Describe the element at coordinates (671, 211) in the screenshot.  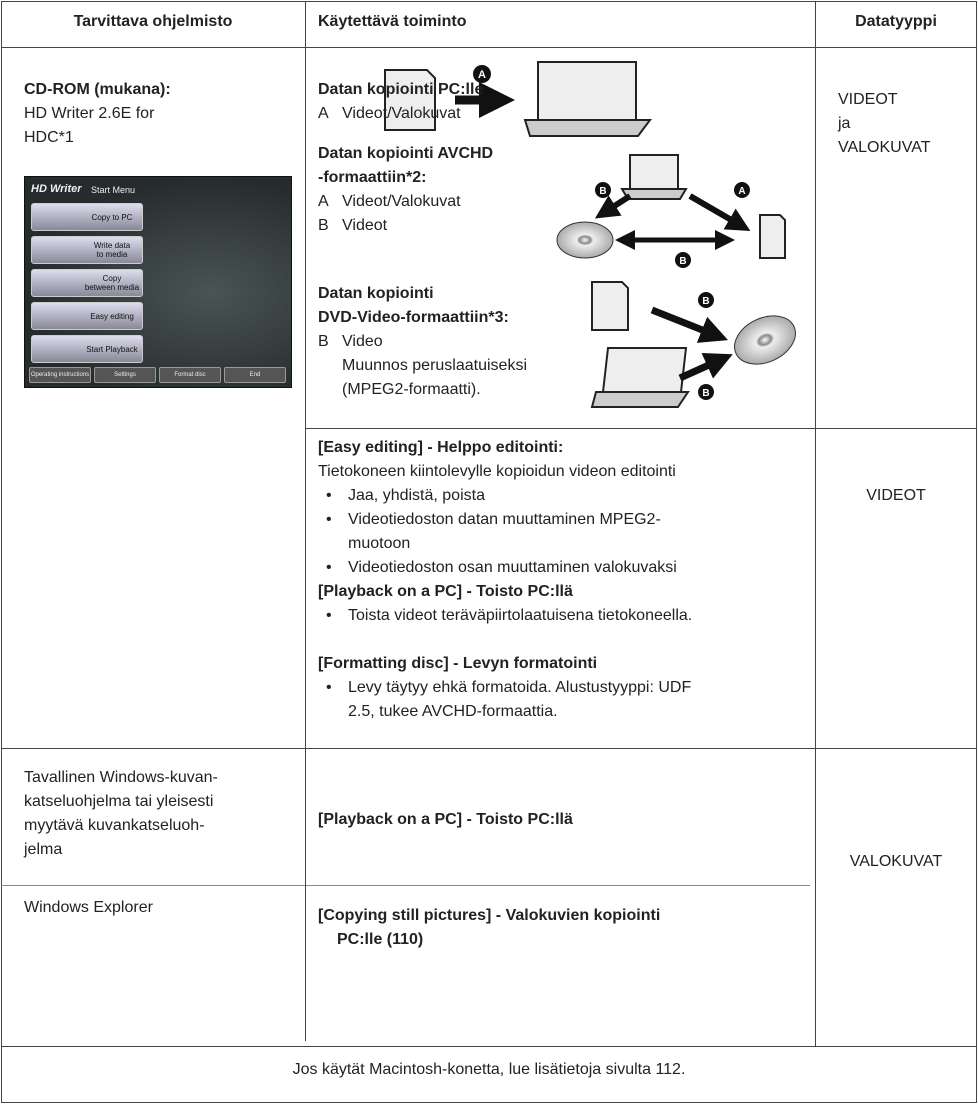
I see `avchd-illustration: B A B` at that location.